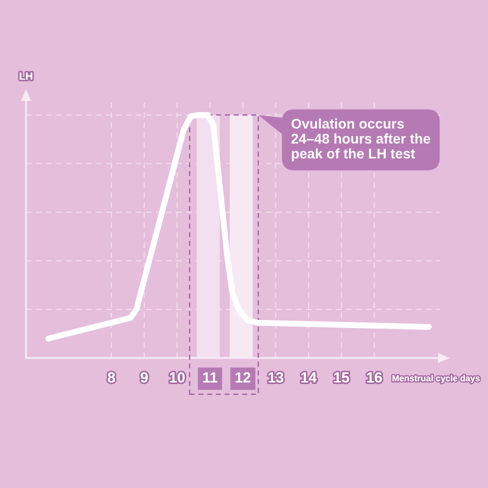 The width and height of the screenshot is (488, 488). What do you see at coordinates (144, 377) in the screenshot?
I see `x-tick-label: 9` at bounding box center [144, 377].